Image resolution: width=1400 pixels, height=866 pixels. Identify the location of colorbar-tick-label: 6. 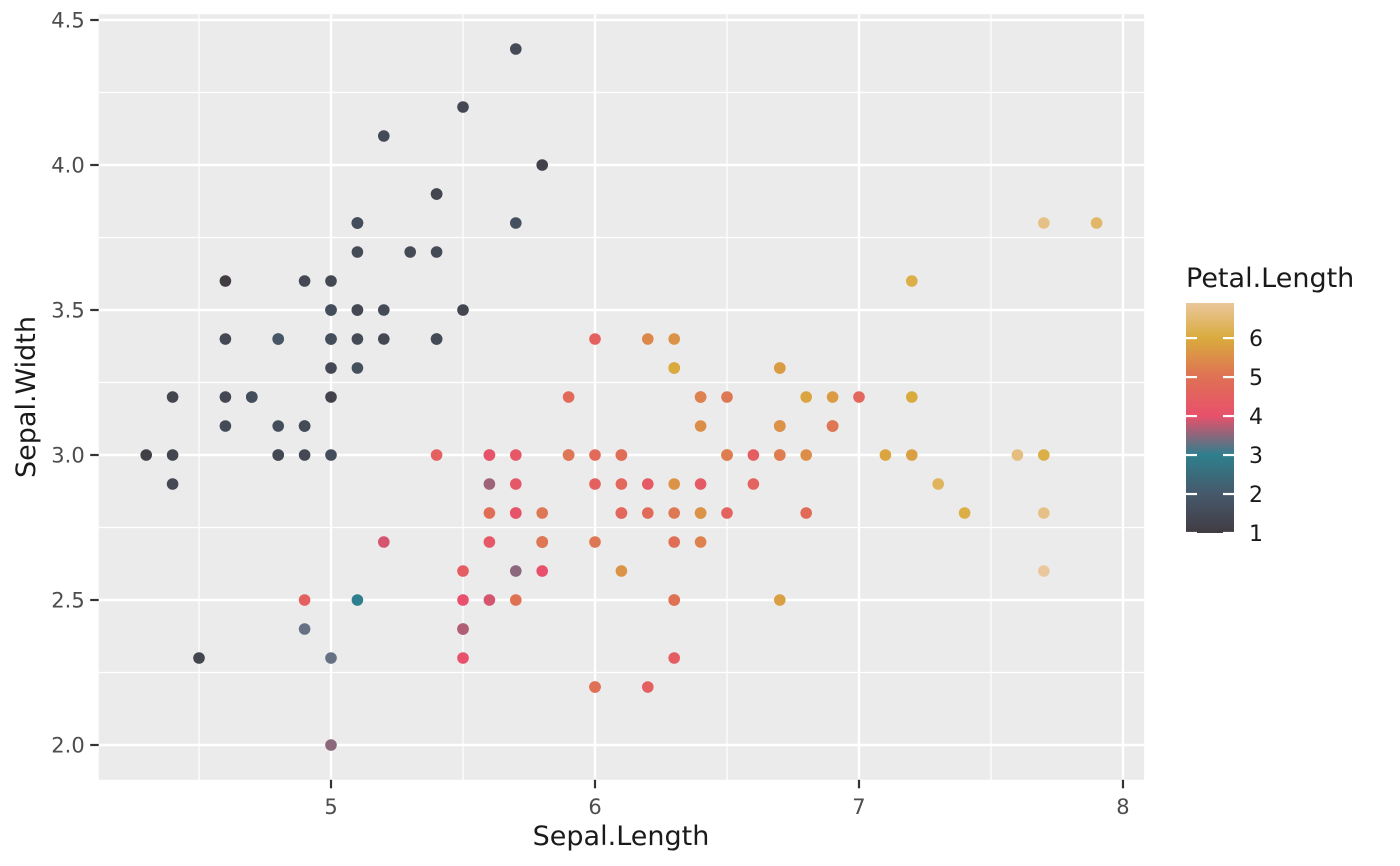
(1256, 339).